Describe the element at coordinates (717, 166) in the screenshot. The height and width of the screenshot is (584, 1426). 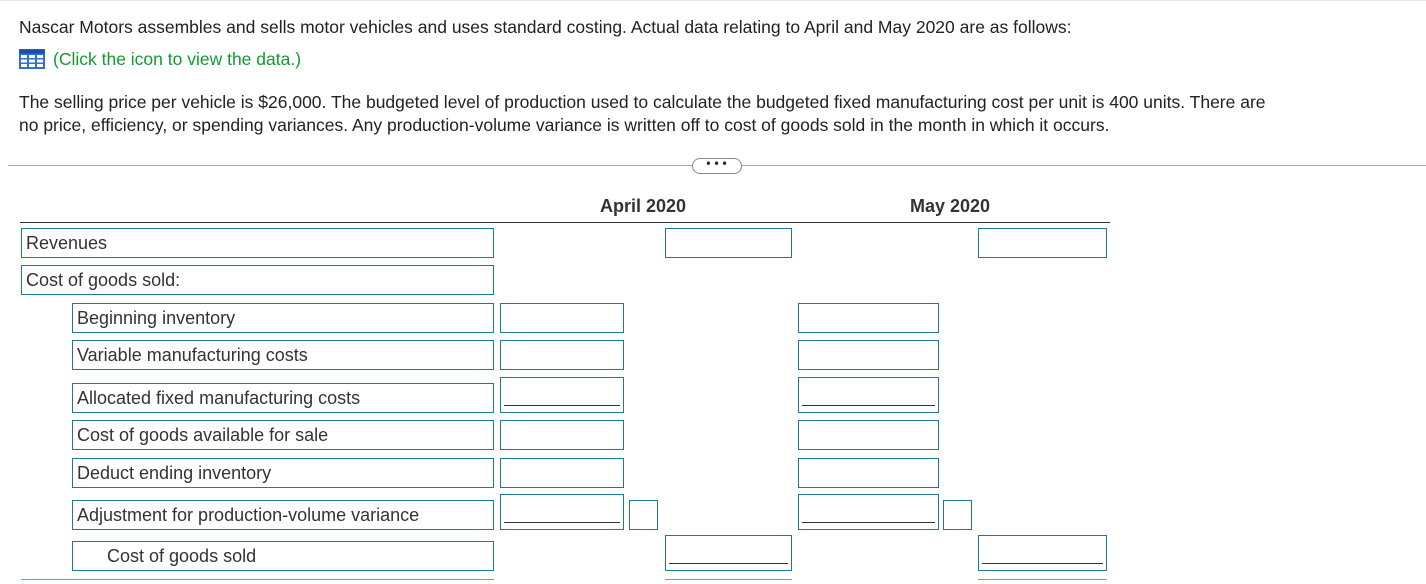
I see `expand-more-button: •••` at that location.